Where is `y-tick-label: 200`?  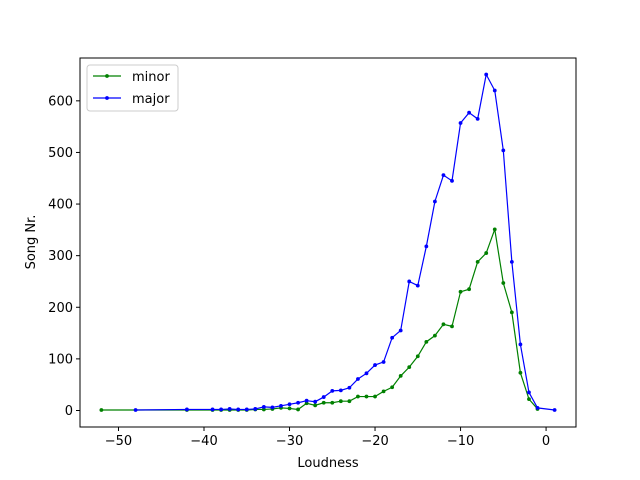
y-tick-label: 200 is located at coordinates (60, 308).